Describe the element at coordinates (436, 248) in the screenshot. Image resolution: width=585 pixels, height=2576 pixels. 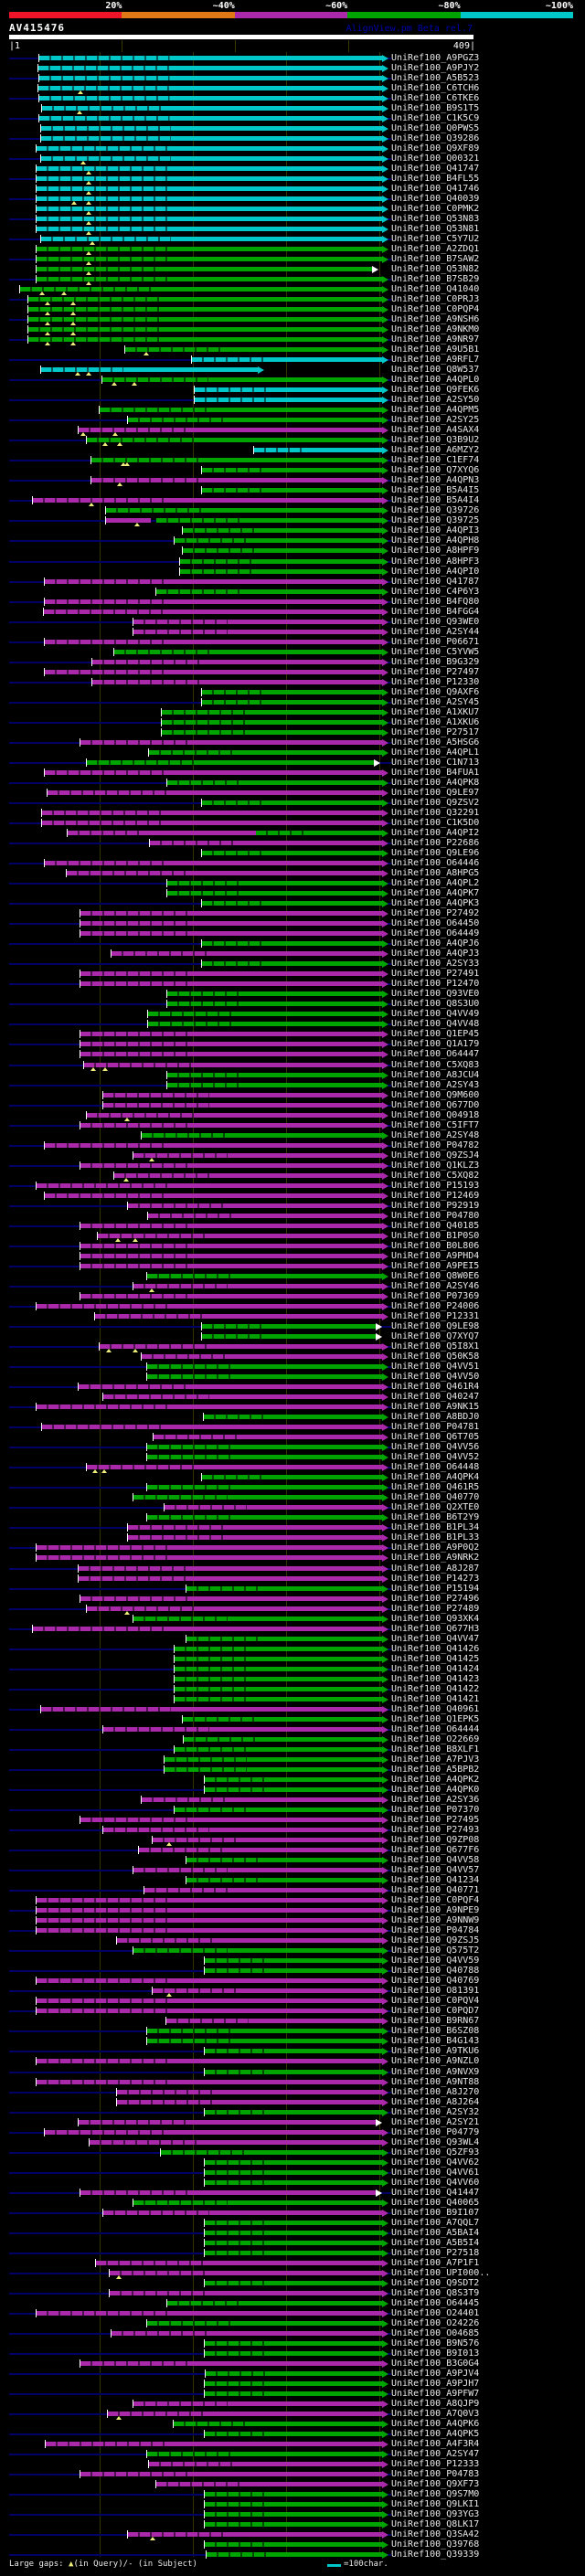
I see `hit-label: UniRef100_A2ZDQ1` at that location.